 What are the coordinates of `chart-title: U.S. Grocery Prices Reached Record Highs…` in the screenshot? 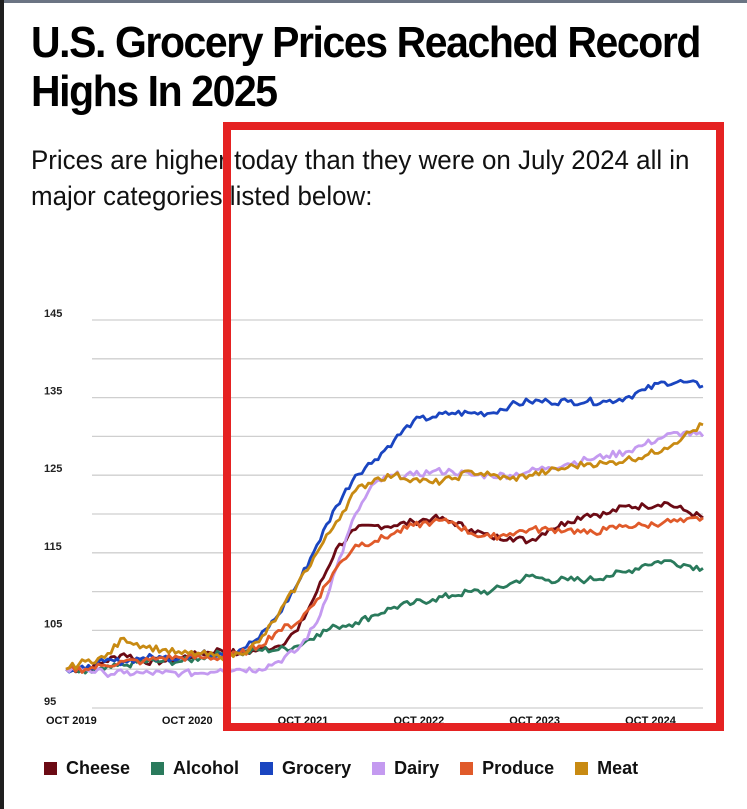 It's located at (366, 67).